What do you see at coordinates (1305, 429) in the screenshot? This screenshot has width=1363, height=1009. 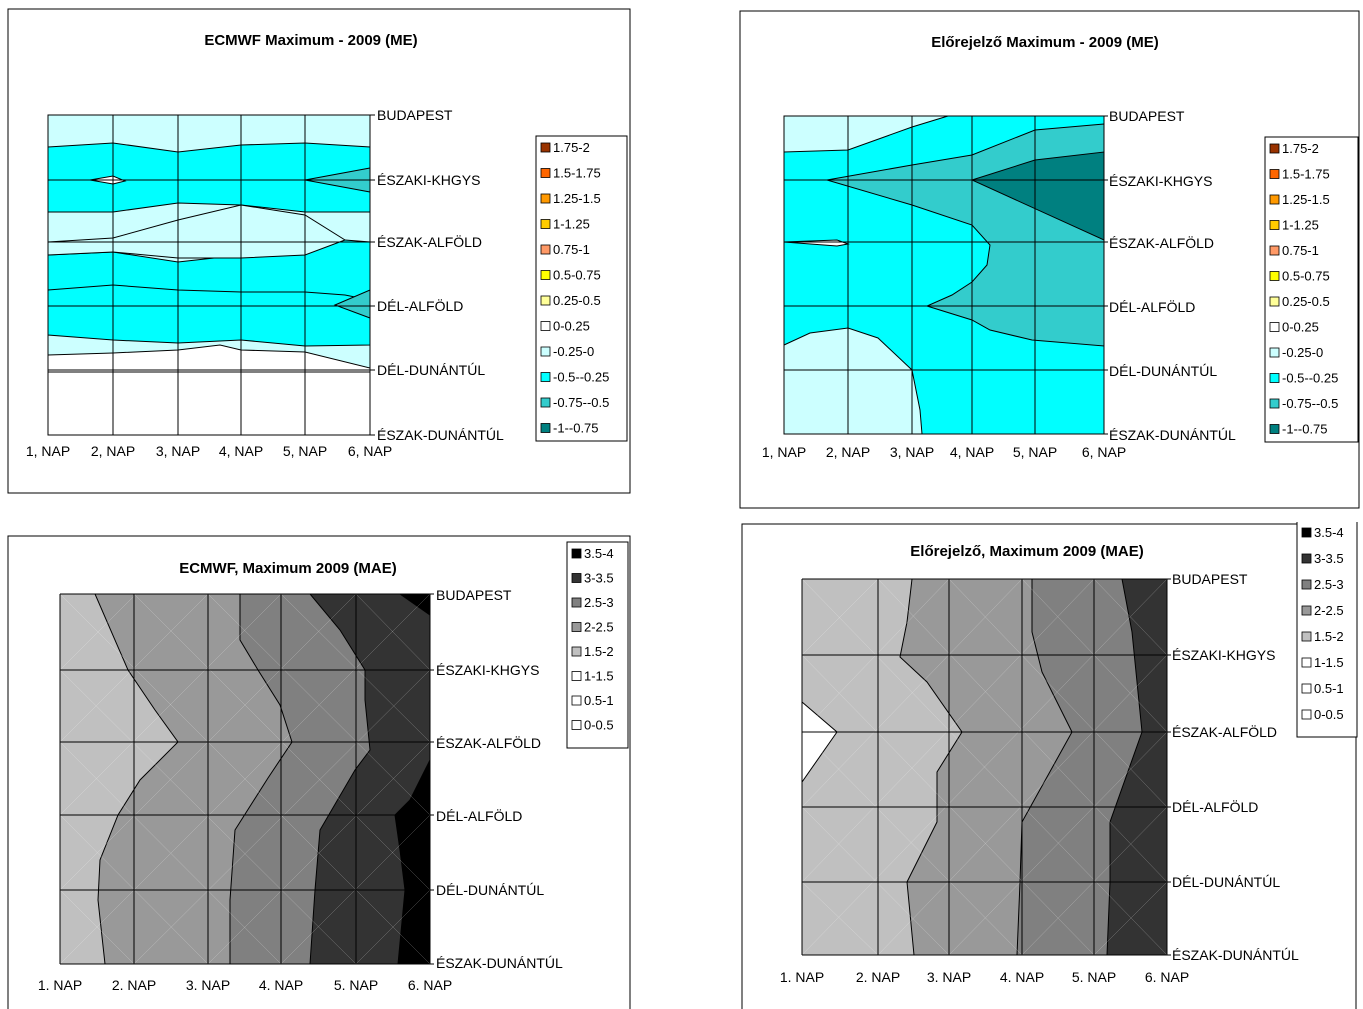 I see `legend-label: -1--0.75` at bounding box center [1305, 429].